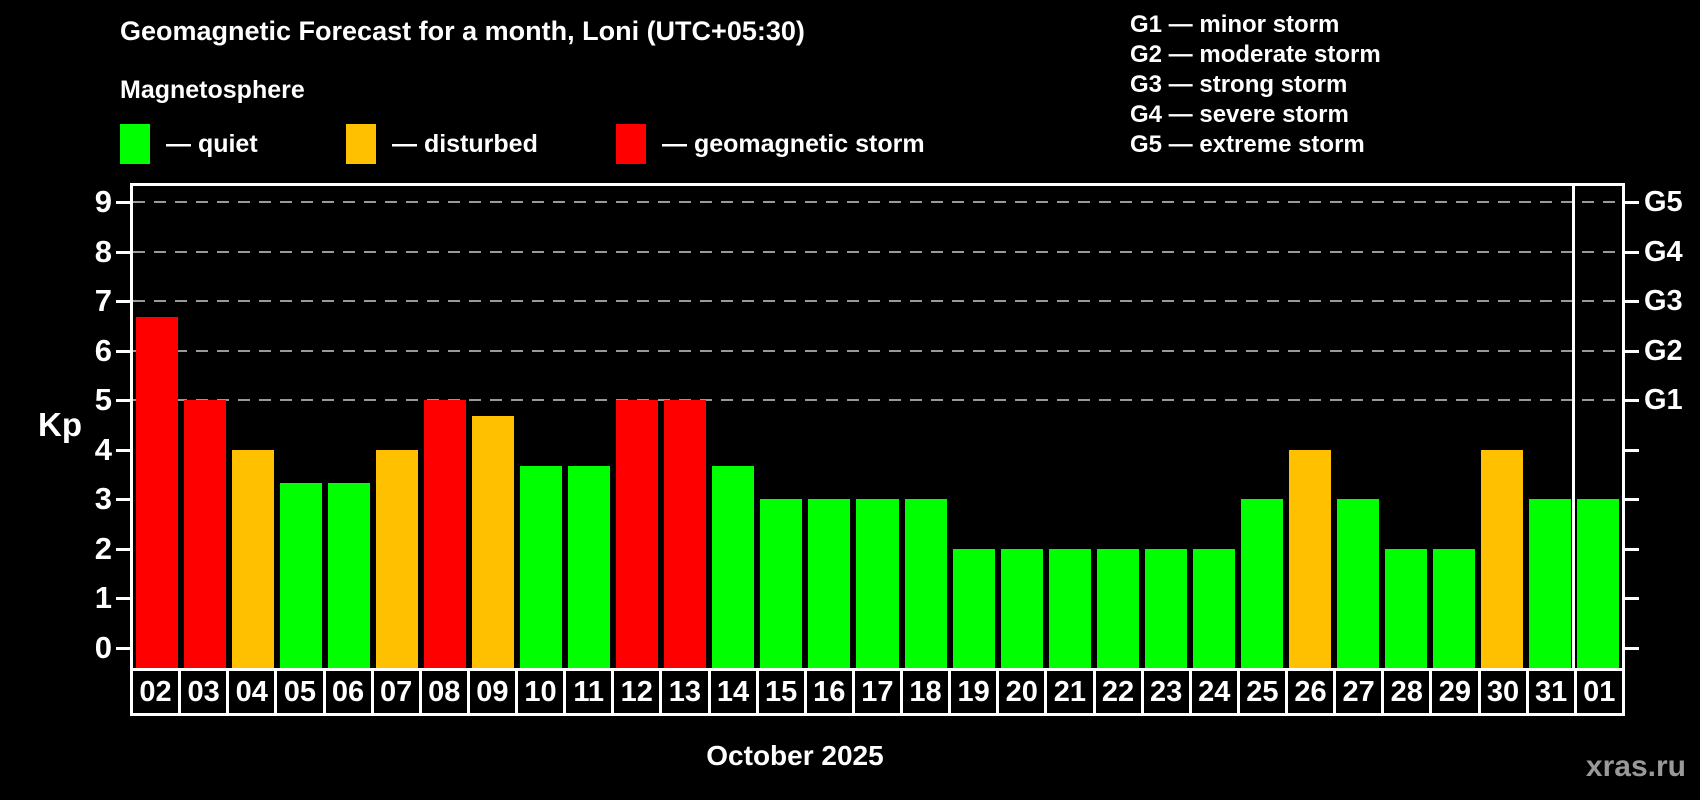 Image resolution: width=1700 pixels, height=800 pixels. What do you see at coordinates (1311, 692) in the screenshot?
I see `day-label-26: 26` at bounding box center [1311, 692].